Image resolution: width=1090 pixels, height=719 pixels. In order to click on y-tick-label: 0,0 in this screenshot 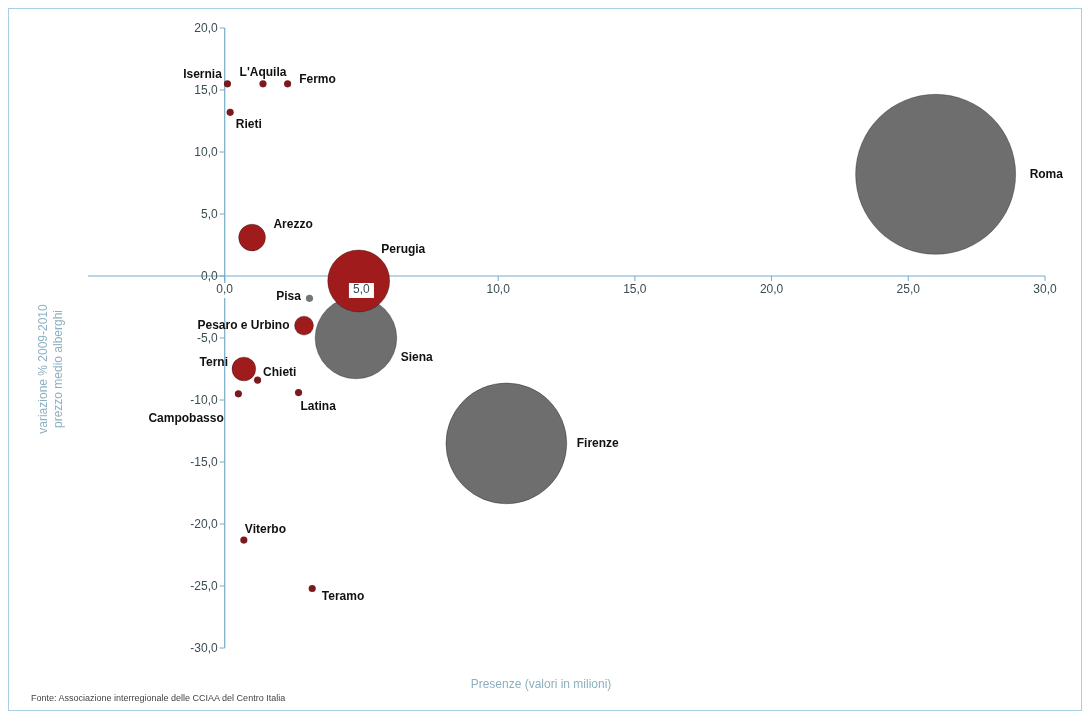, I will do `click(210, 276)`.